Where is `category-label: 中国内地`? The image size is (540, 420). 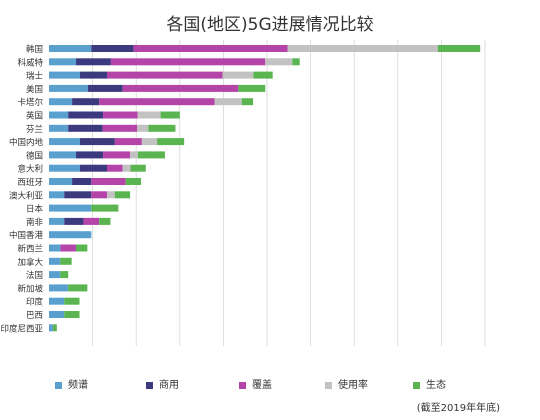
category-label: 中国内地 is located at coordinates (26, 142).